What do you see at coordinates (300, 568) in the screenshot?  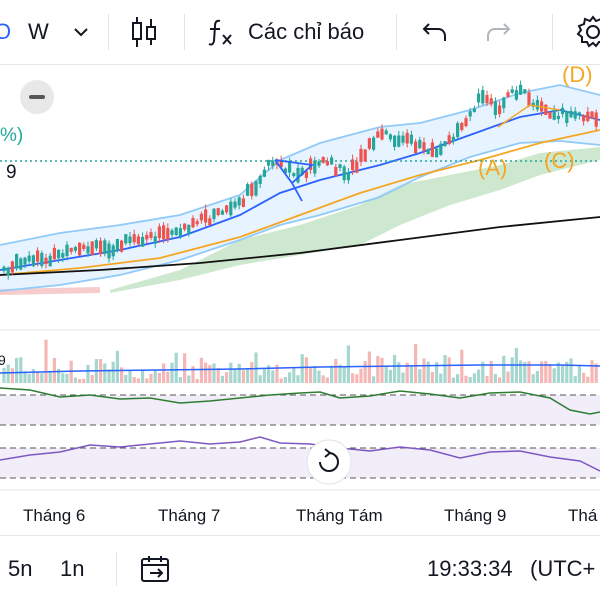 I see `bottom-bar: 5n 1n 19:33:34 (UTC+` at bounding box center [300, 568].